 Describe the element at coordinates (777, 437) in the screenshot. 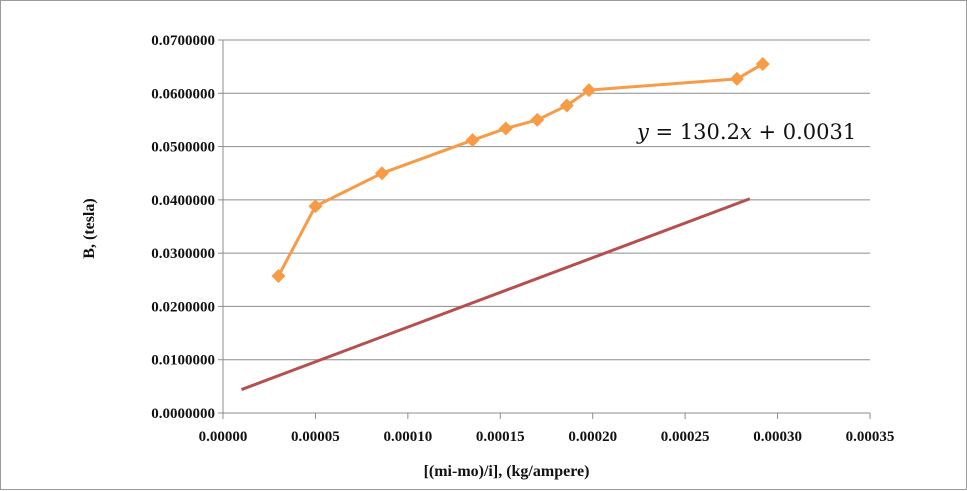

I see `x-tick-label: 0.00030` at that location.